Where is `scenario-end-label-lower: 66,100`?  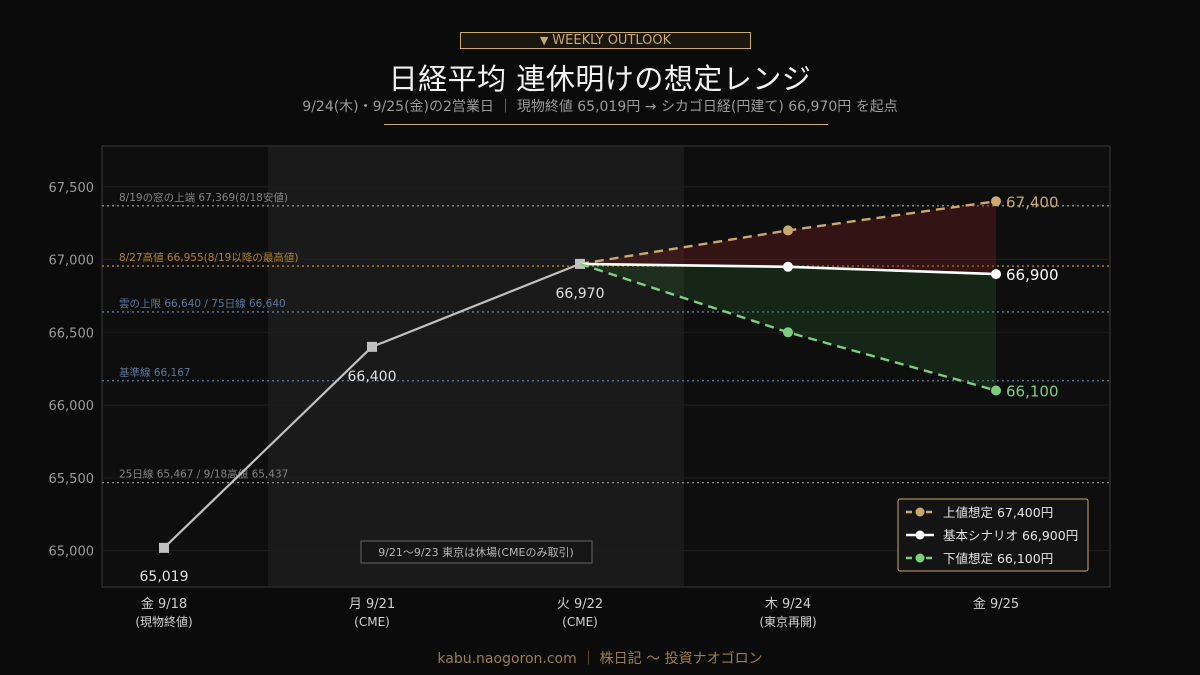 scenario-end-label-lower: 66,100 is located at coordinates (1032, 392).